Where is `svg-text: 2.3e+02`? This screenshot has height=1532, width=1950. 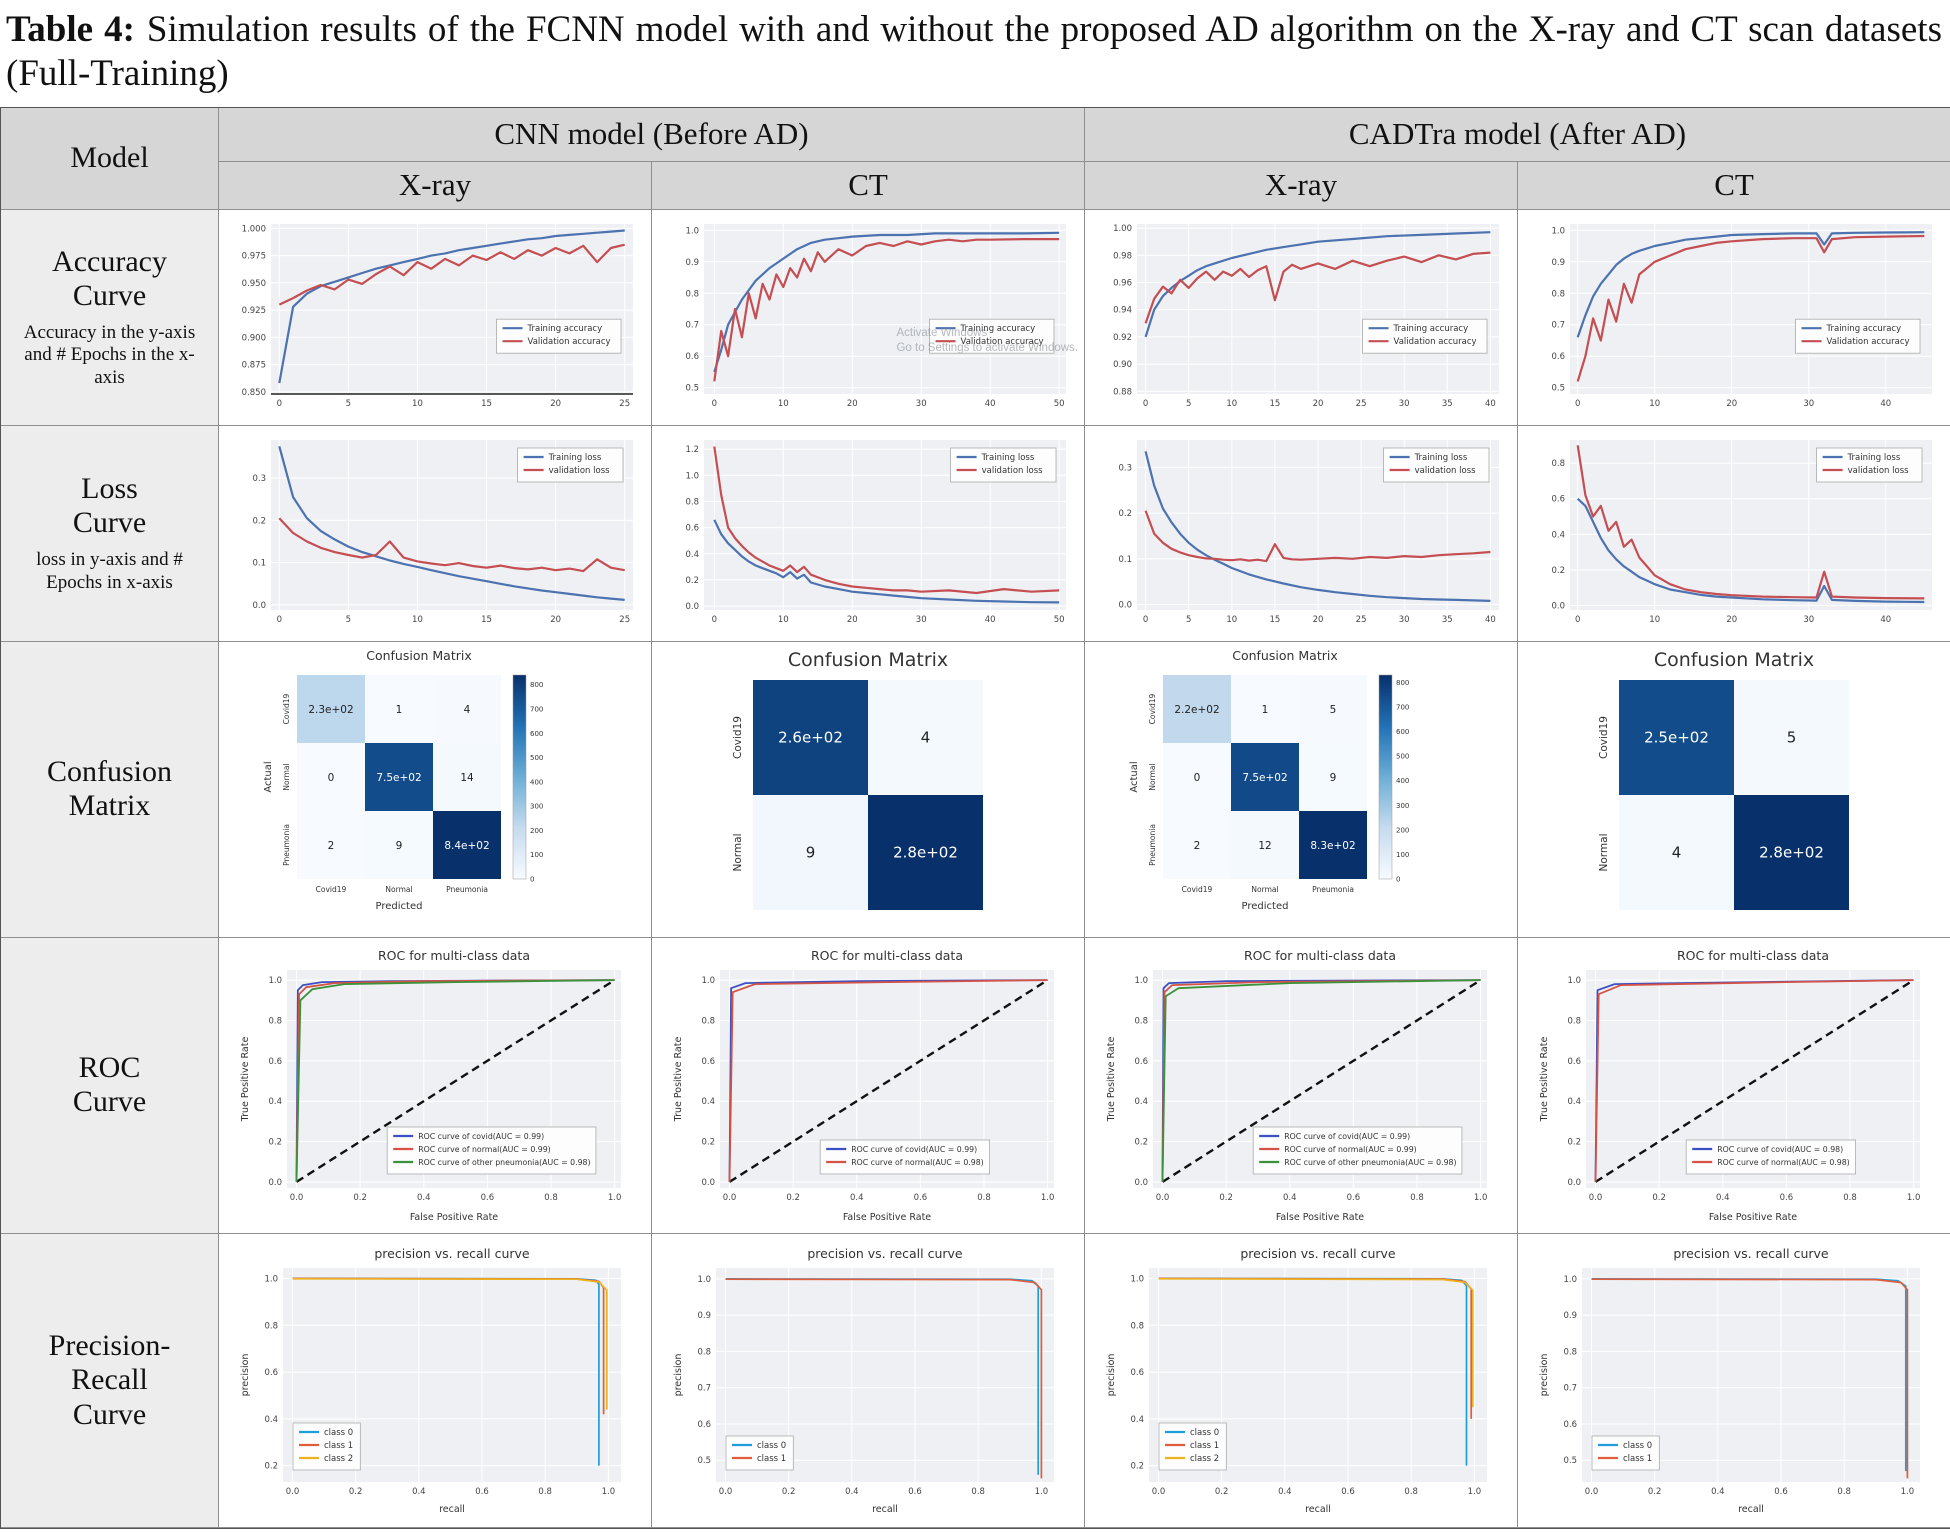 svg-text: 2.3e+02 is located at coordinates (330, 710).